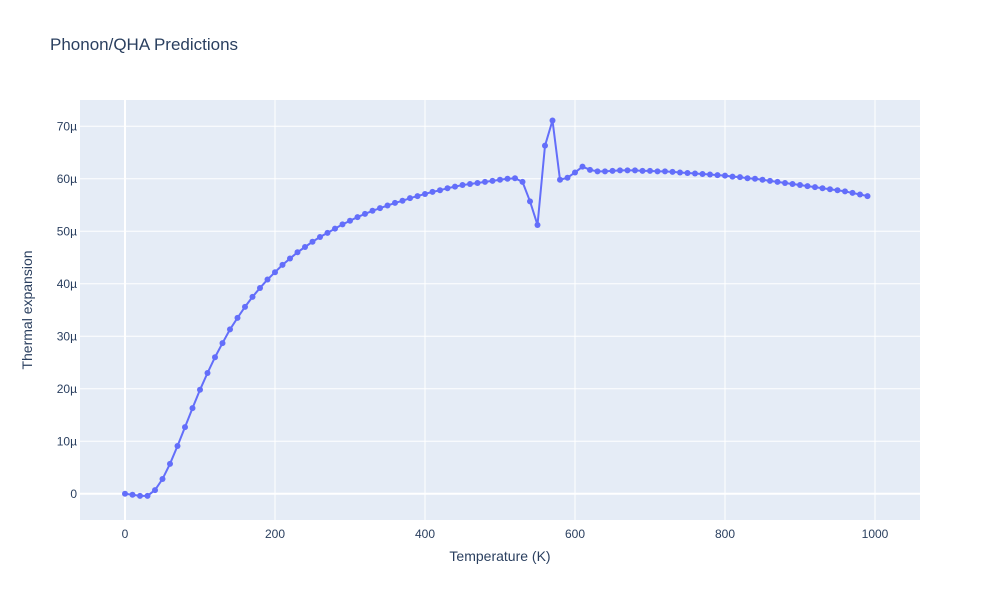 This screenshot has width=1000, height=600. Describe the element at coordinates (67, 336) in the screenshot. I see `y-tick-label: 30µ` at that location.